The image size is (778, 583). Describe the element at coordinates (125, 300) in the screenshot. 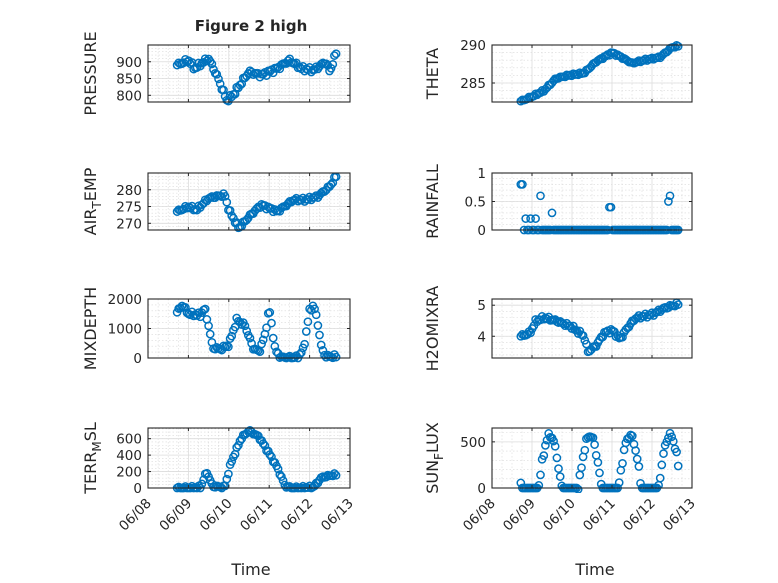

I see `ytick-label: 2000` at that location.